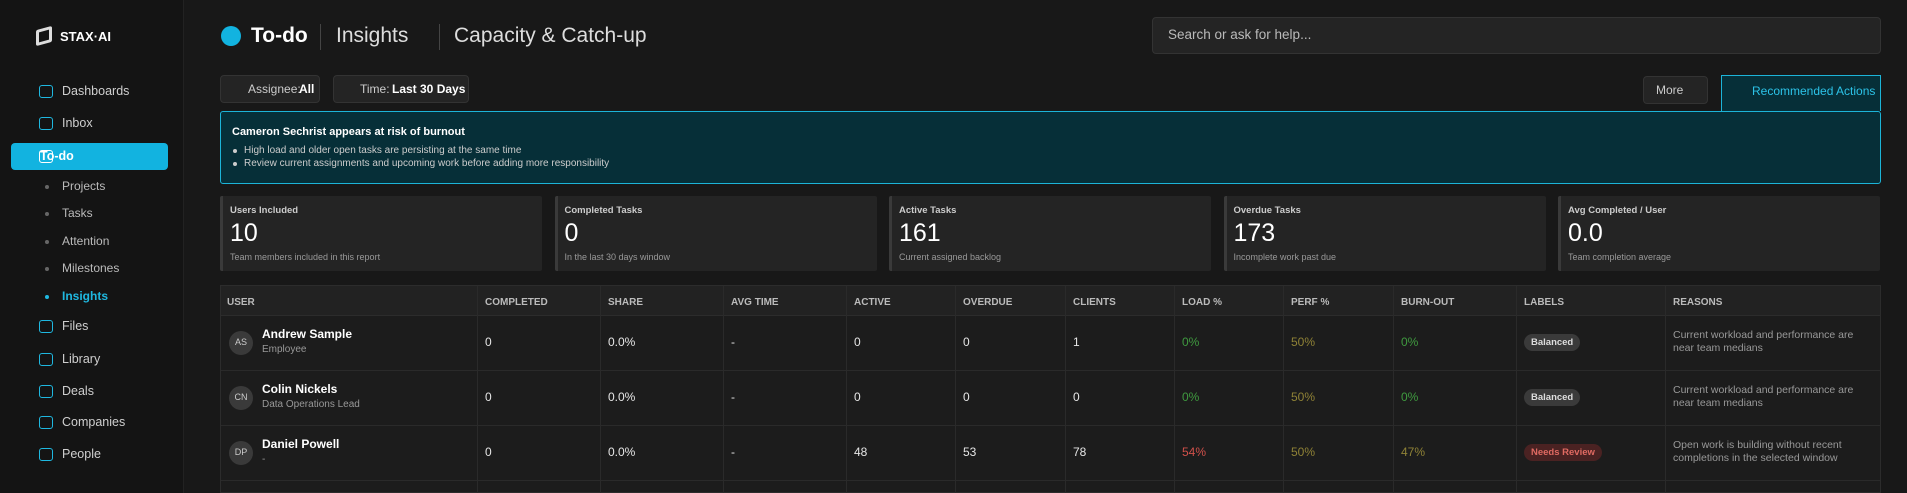 The image size is (1907, 493). What do you see at coordinates (550, 35) in the screenshot?
I see `breadcrumb: Capacity & Catch-up` at bounding box center [550, 35].